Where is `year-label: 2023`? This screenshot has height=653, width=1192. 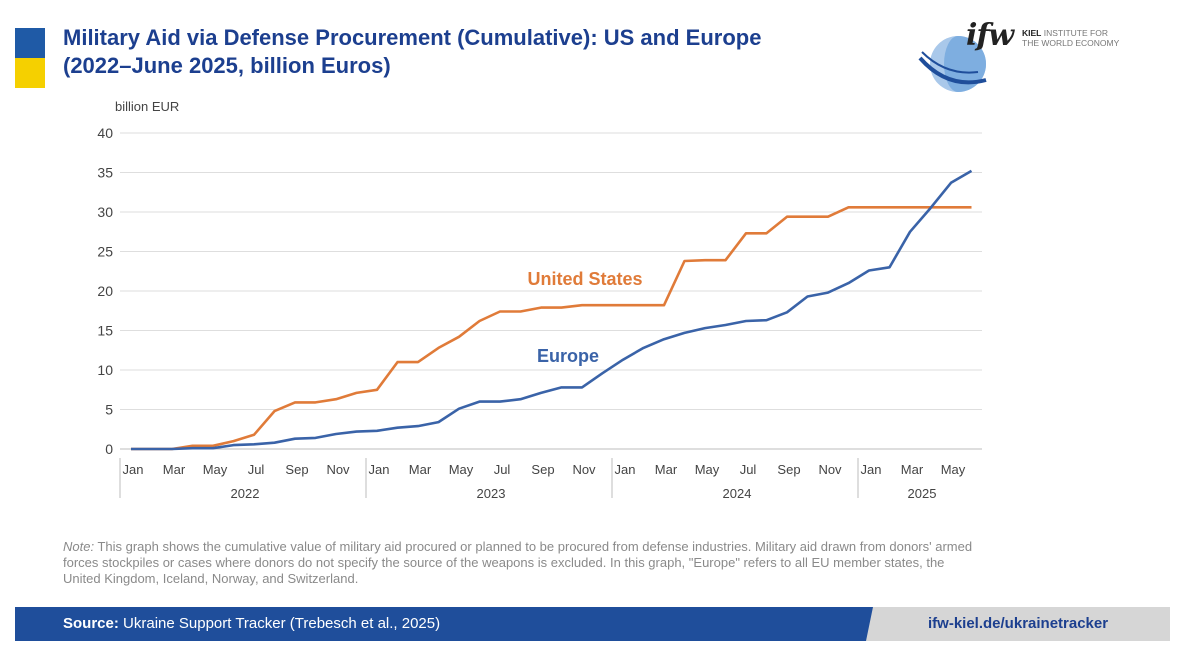
year-label: 2023 is located at coordinates (491, 493).